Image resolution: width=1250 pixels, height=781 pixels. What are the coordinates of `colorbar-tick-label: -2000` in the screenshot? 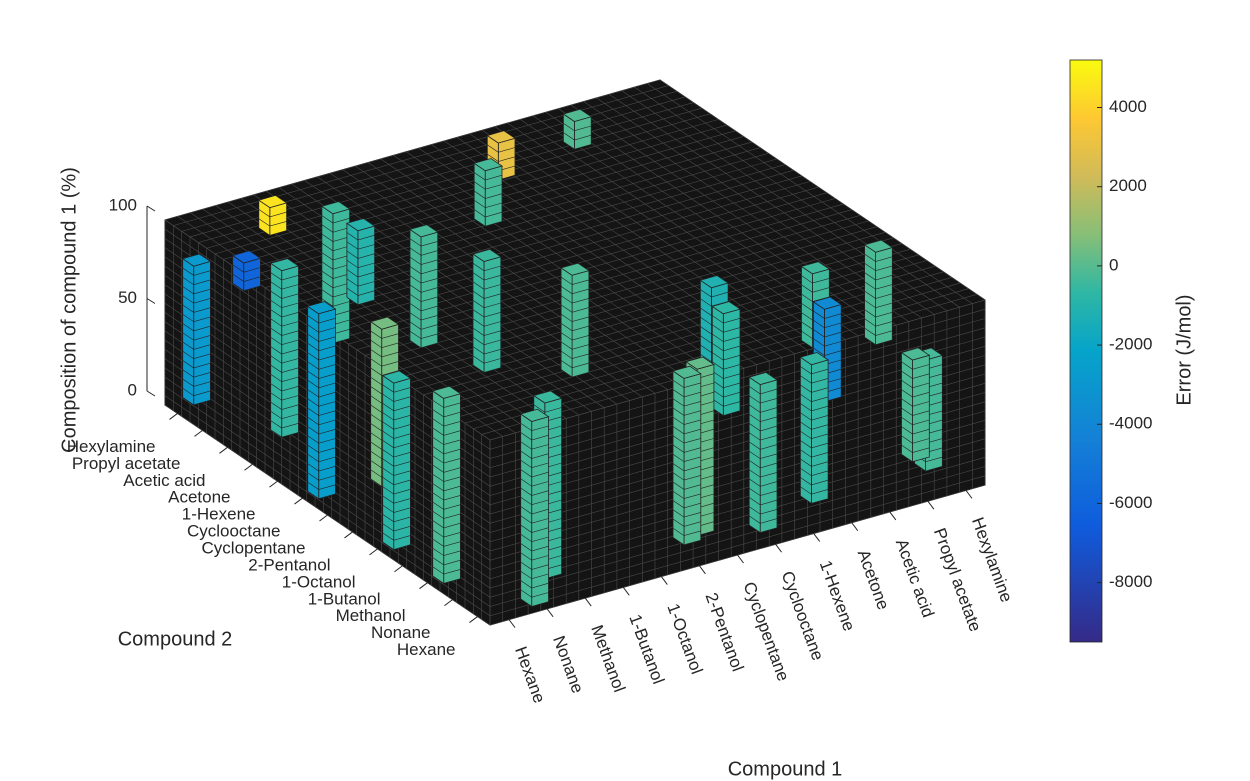 It's located at (1130, 344).